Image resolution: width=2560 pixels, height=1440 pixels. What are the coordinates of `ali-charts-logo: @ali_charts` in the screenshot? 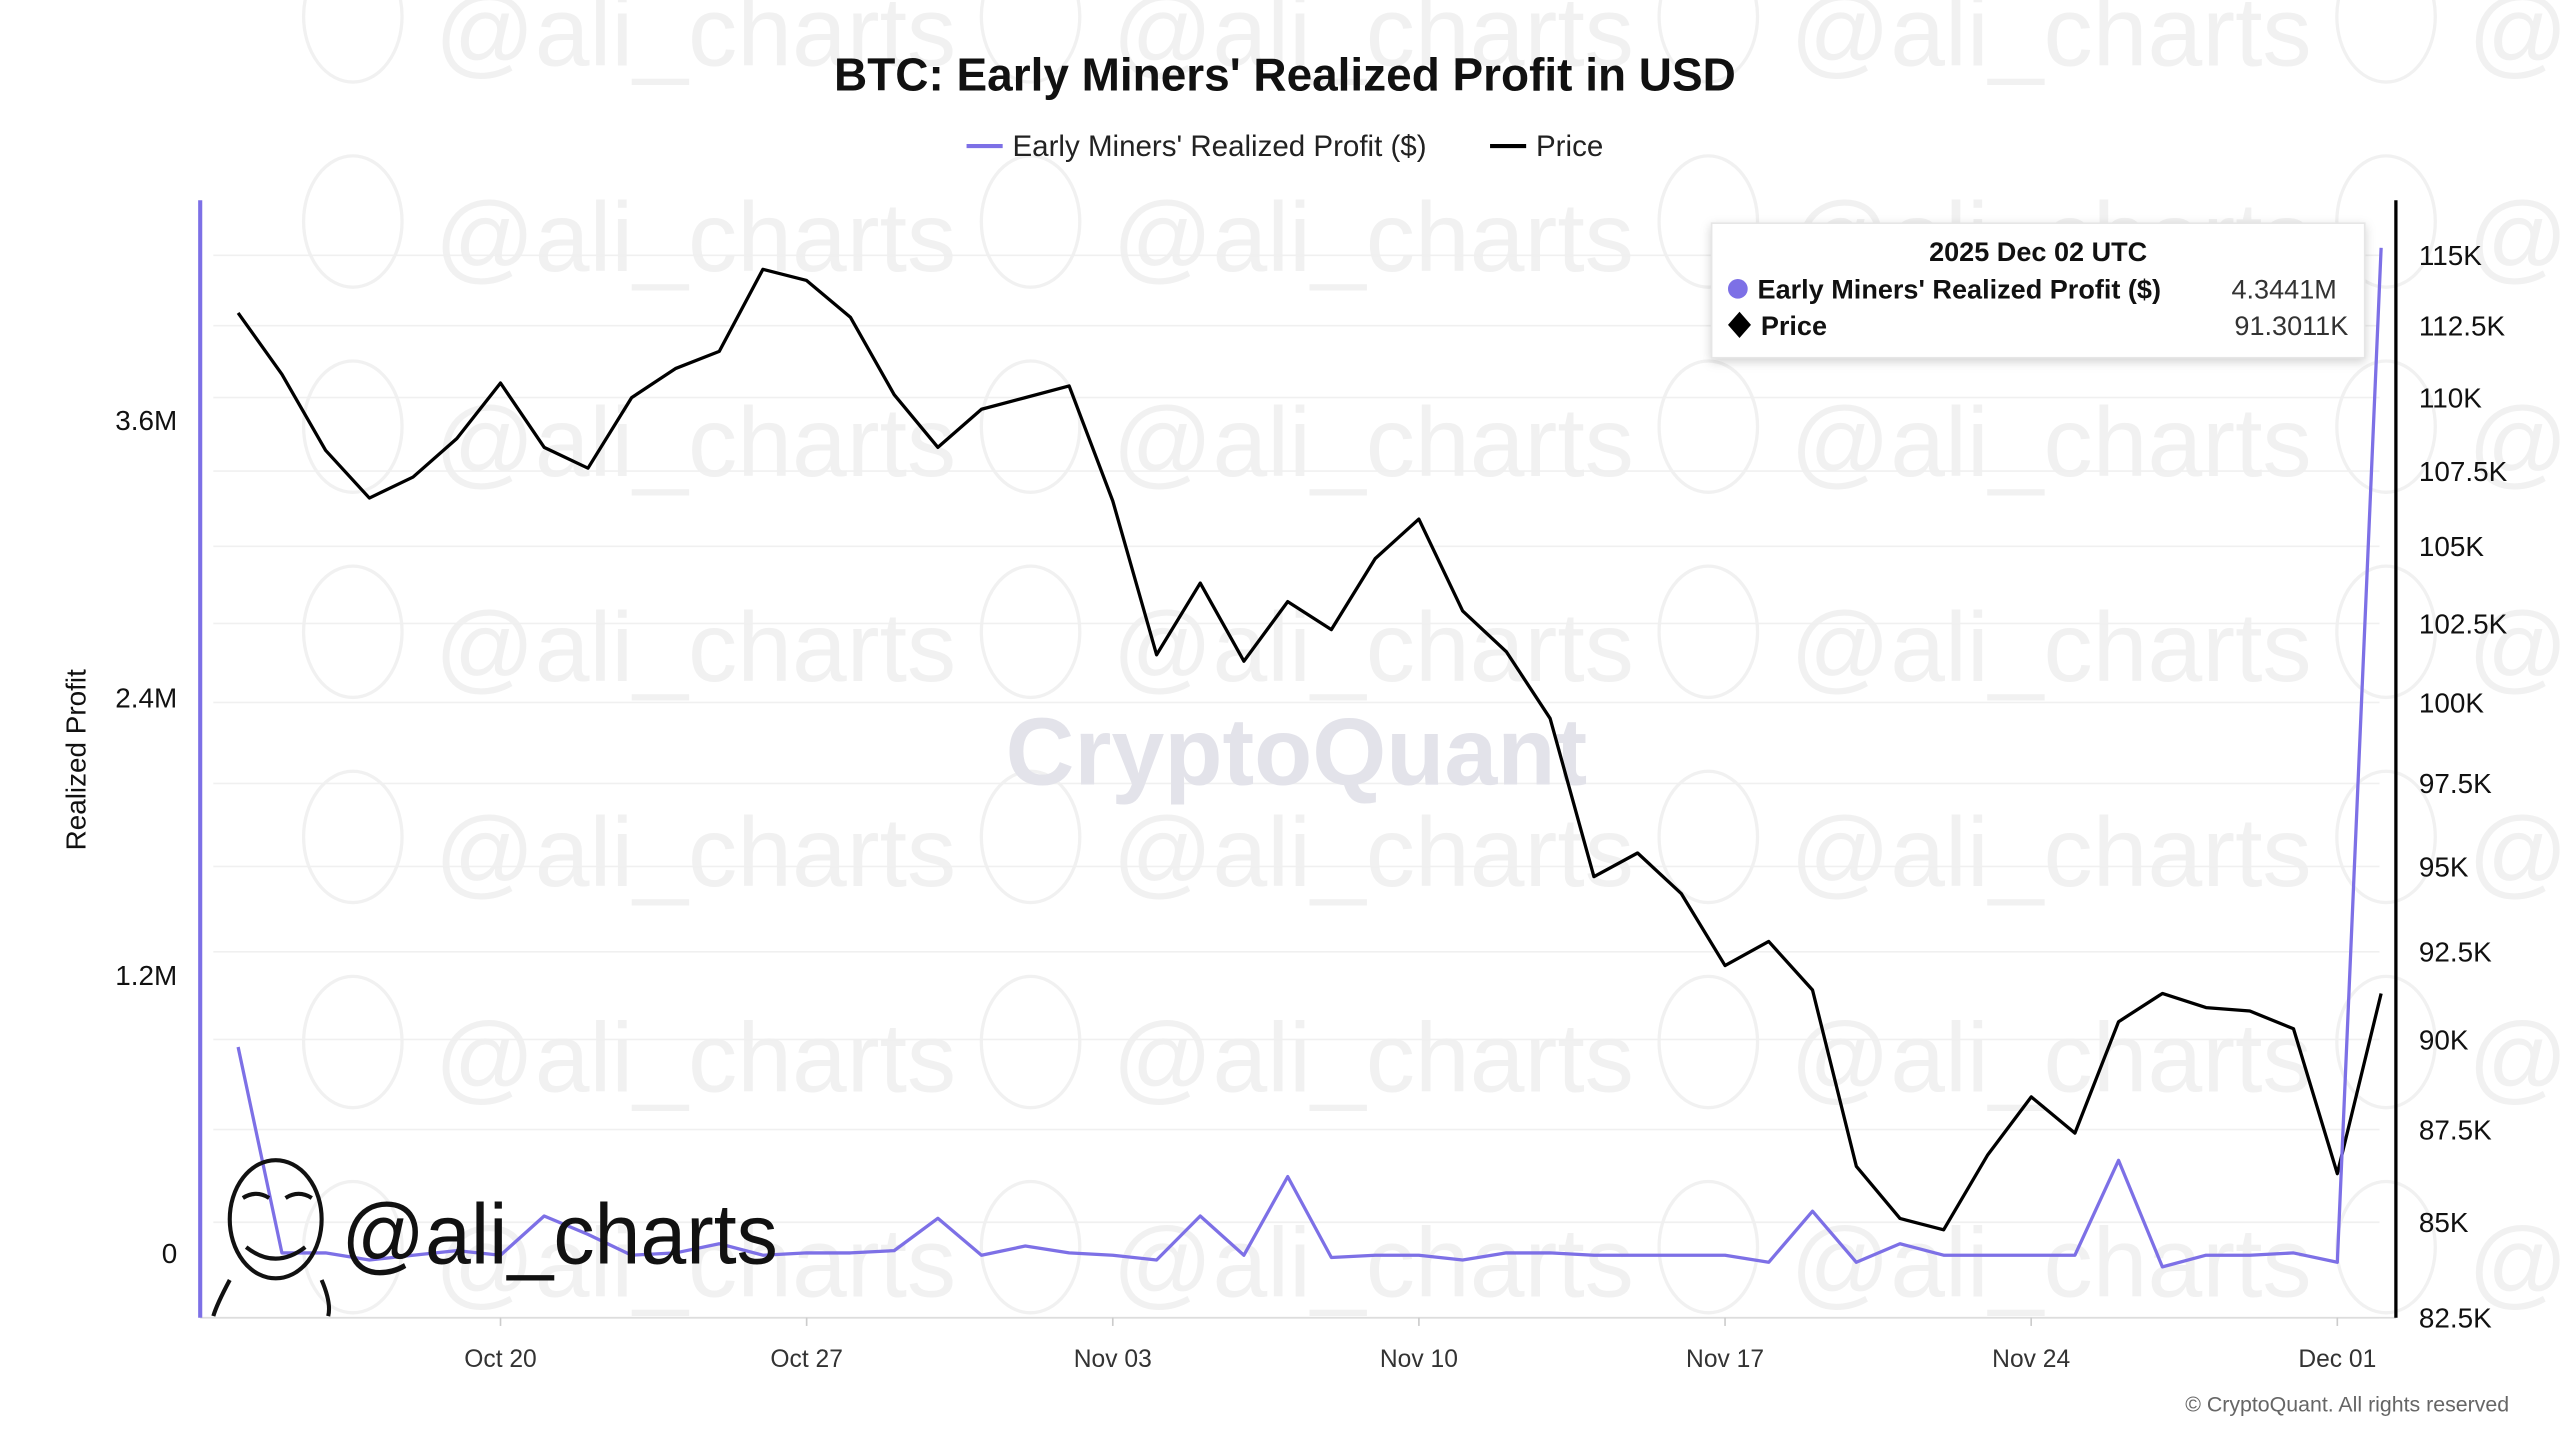 It's located at (494, 1237).